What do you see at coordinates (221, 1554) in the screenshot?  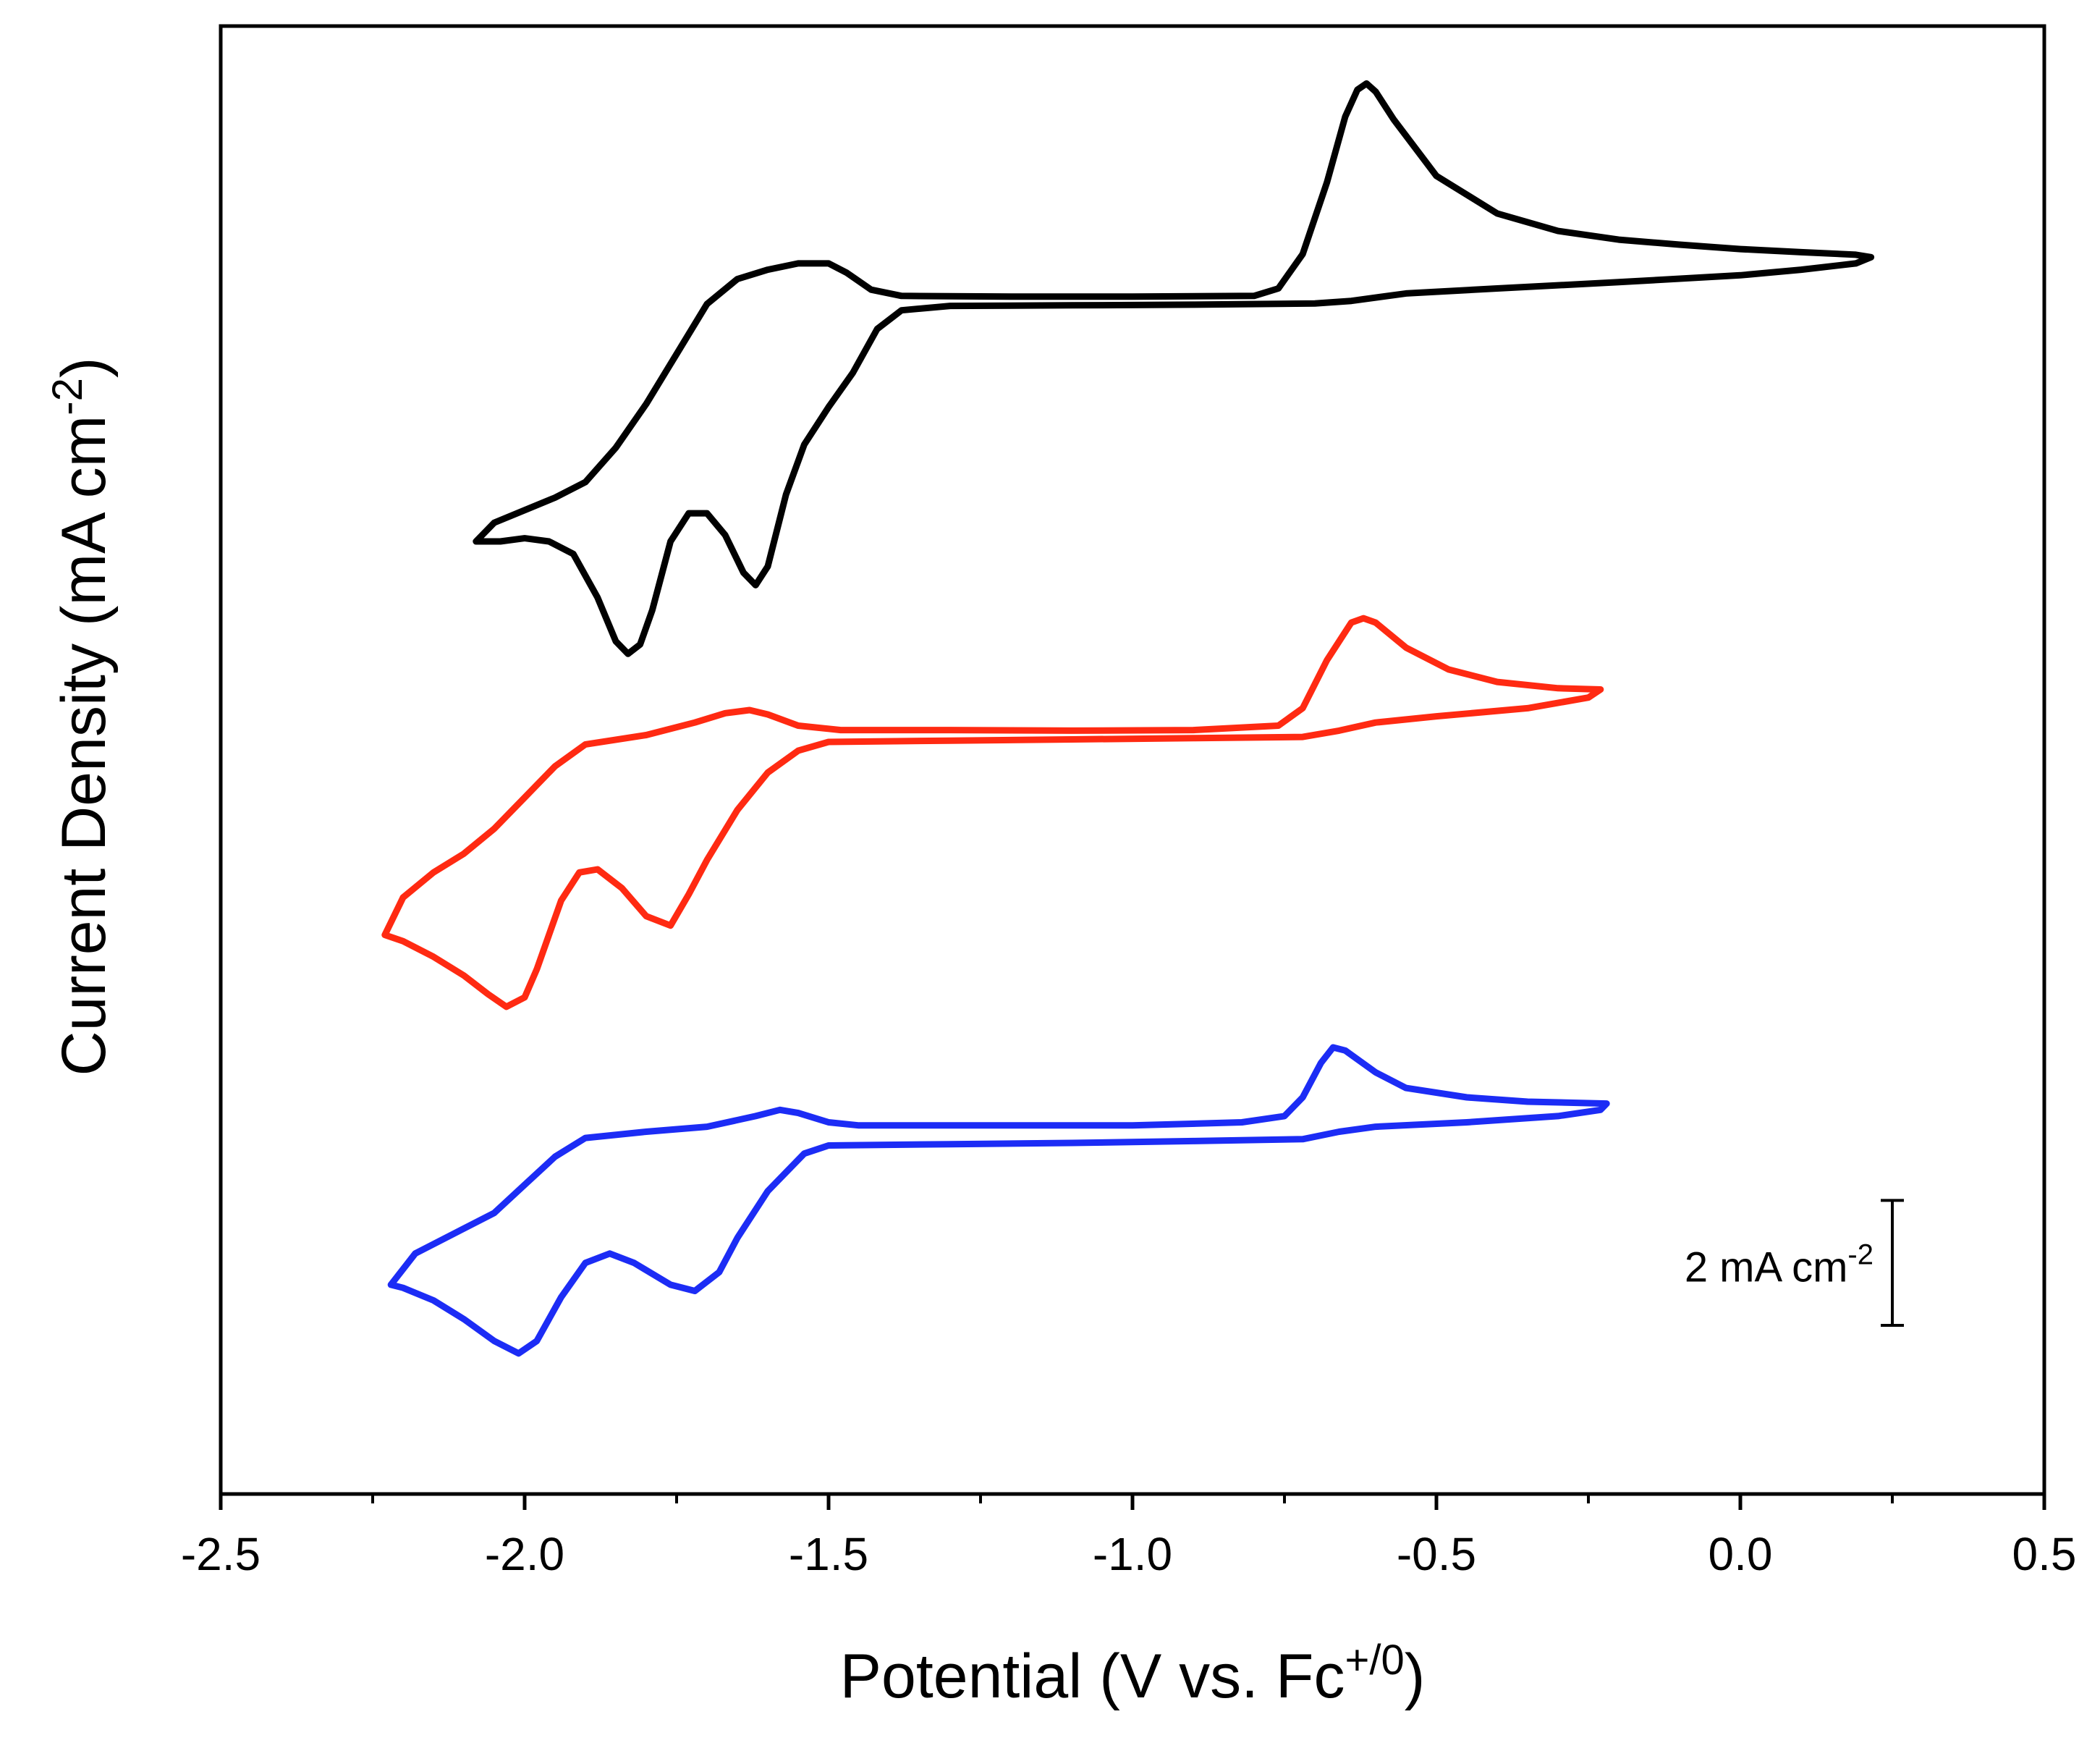 I see `x-tick-label: -2.5` at bounding box center [221, 1554].